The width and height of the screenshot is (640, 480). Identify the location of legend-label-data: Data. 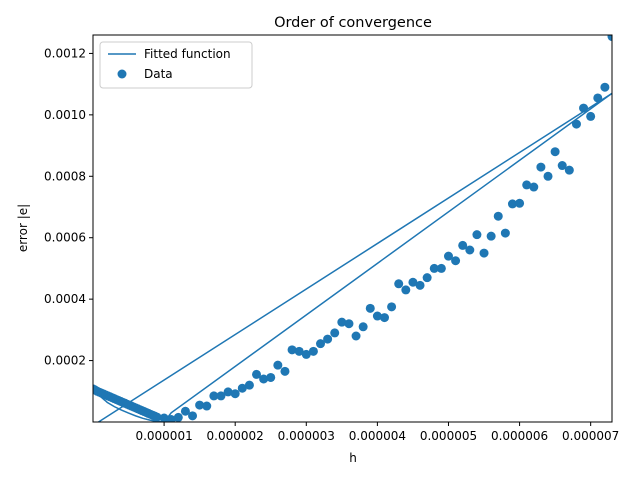
(158, 74).